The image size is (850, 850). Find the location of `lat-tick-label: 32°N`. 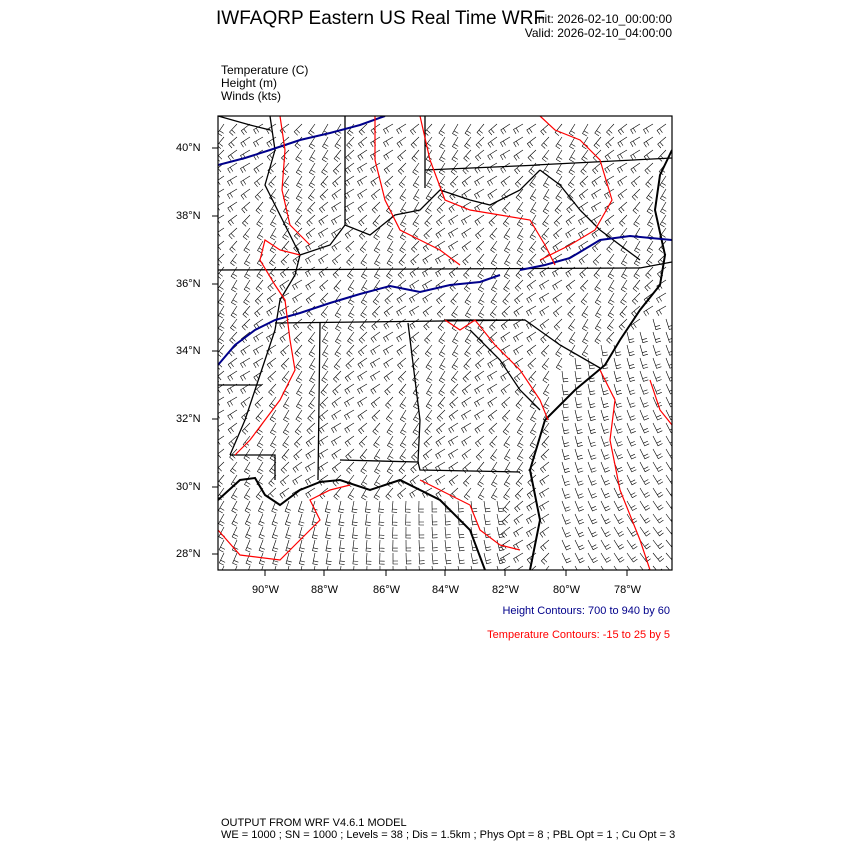

lat-tick-label: 32°N is located at coordinates (188, 419).